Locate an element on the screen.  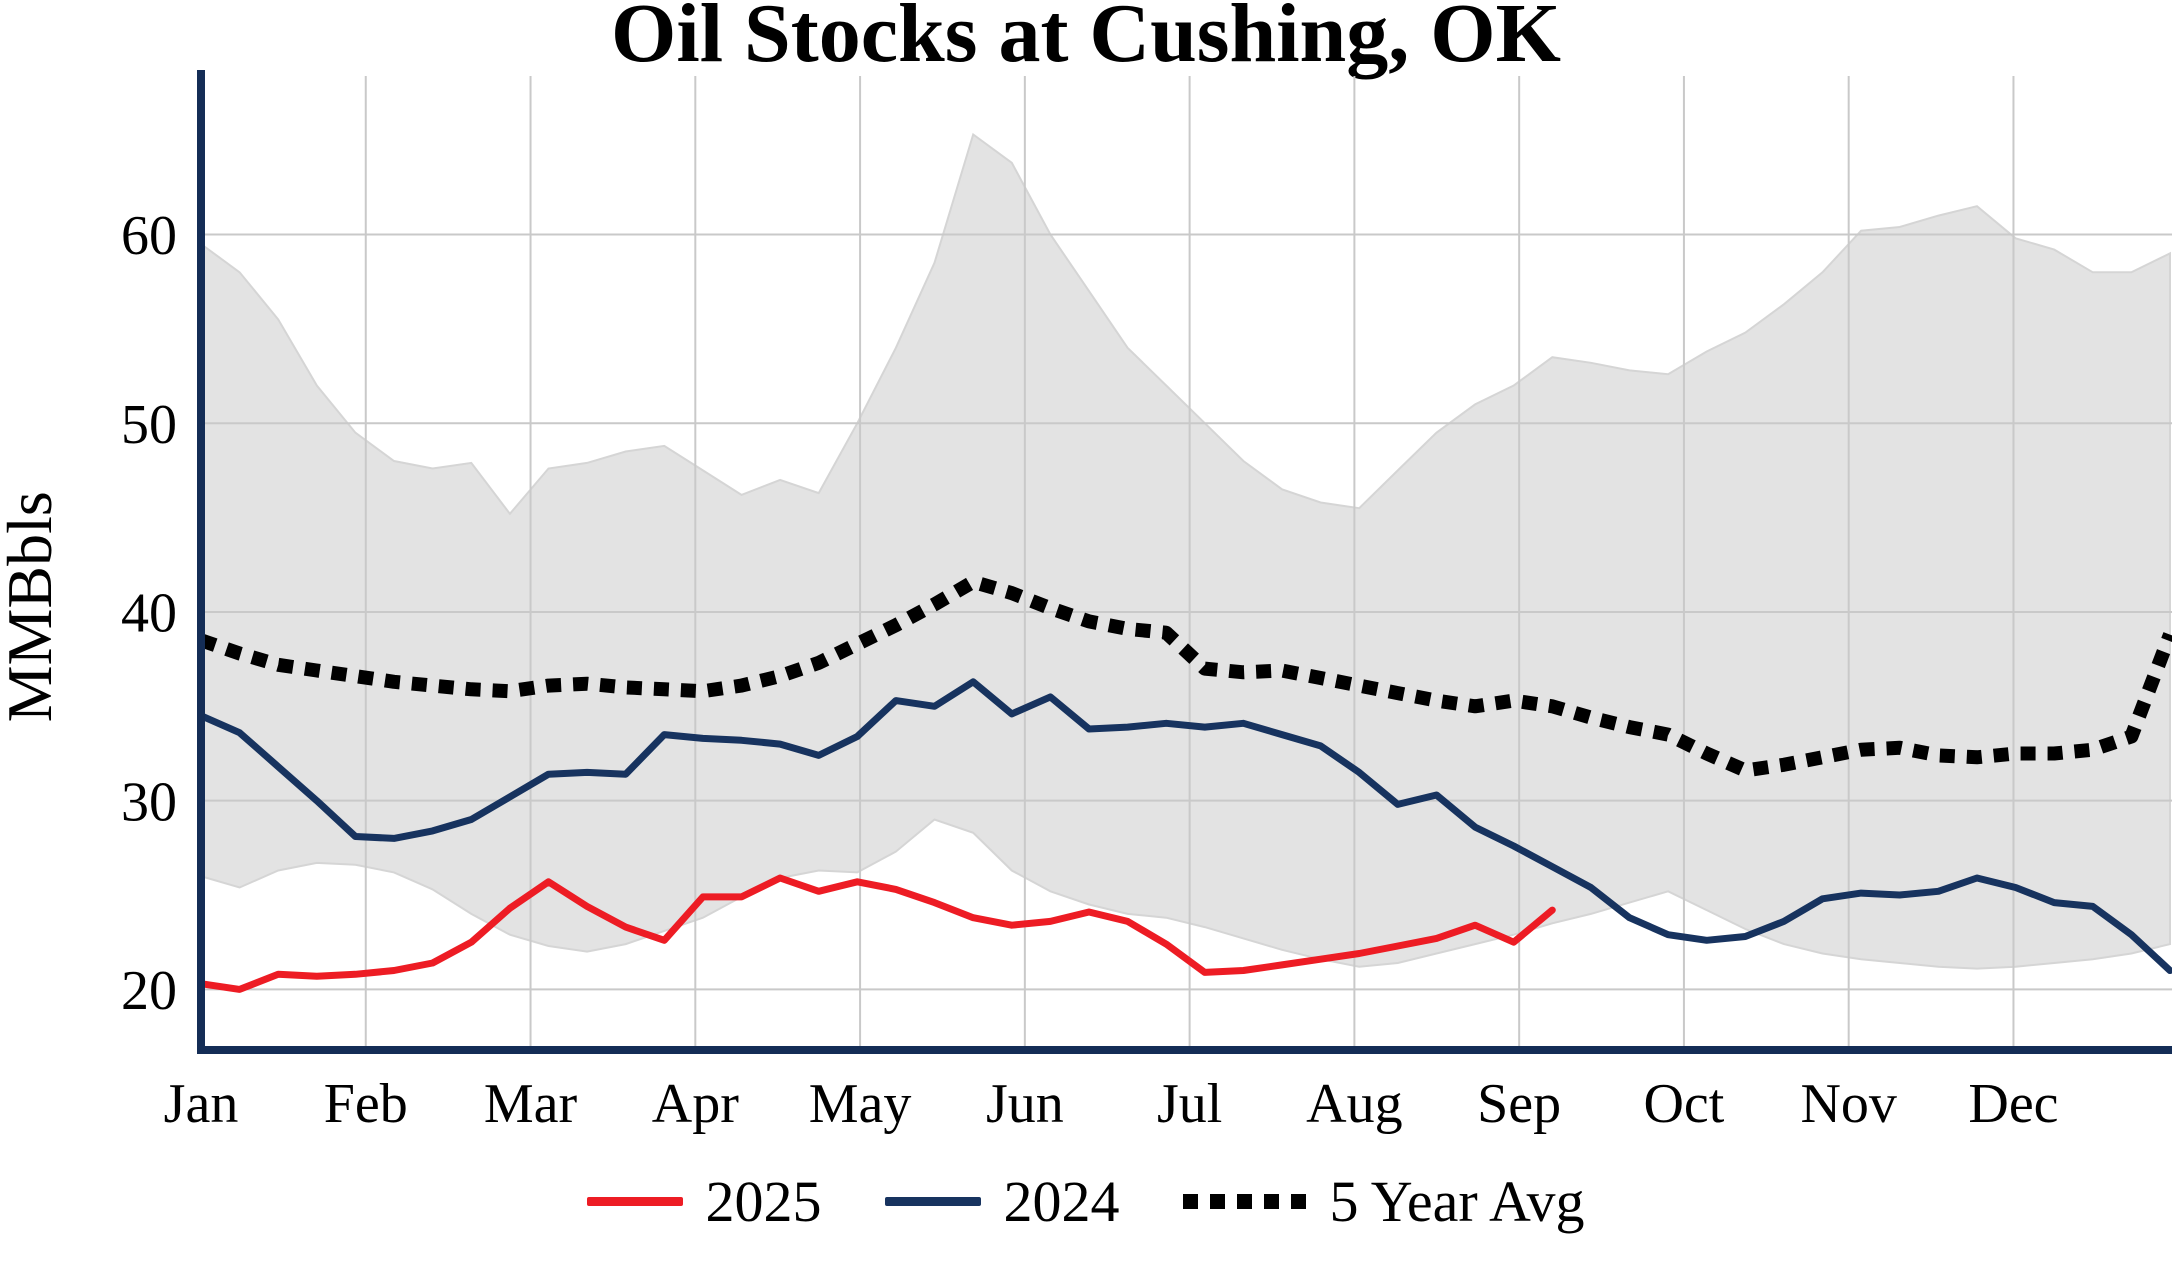
y-axis-spine is located at coordinates (201, 562).